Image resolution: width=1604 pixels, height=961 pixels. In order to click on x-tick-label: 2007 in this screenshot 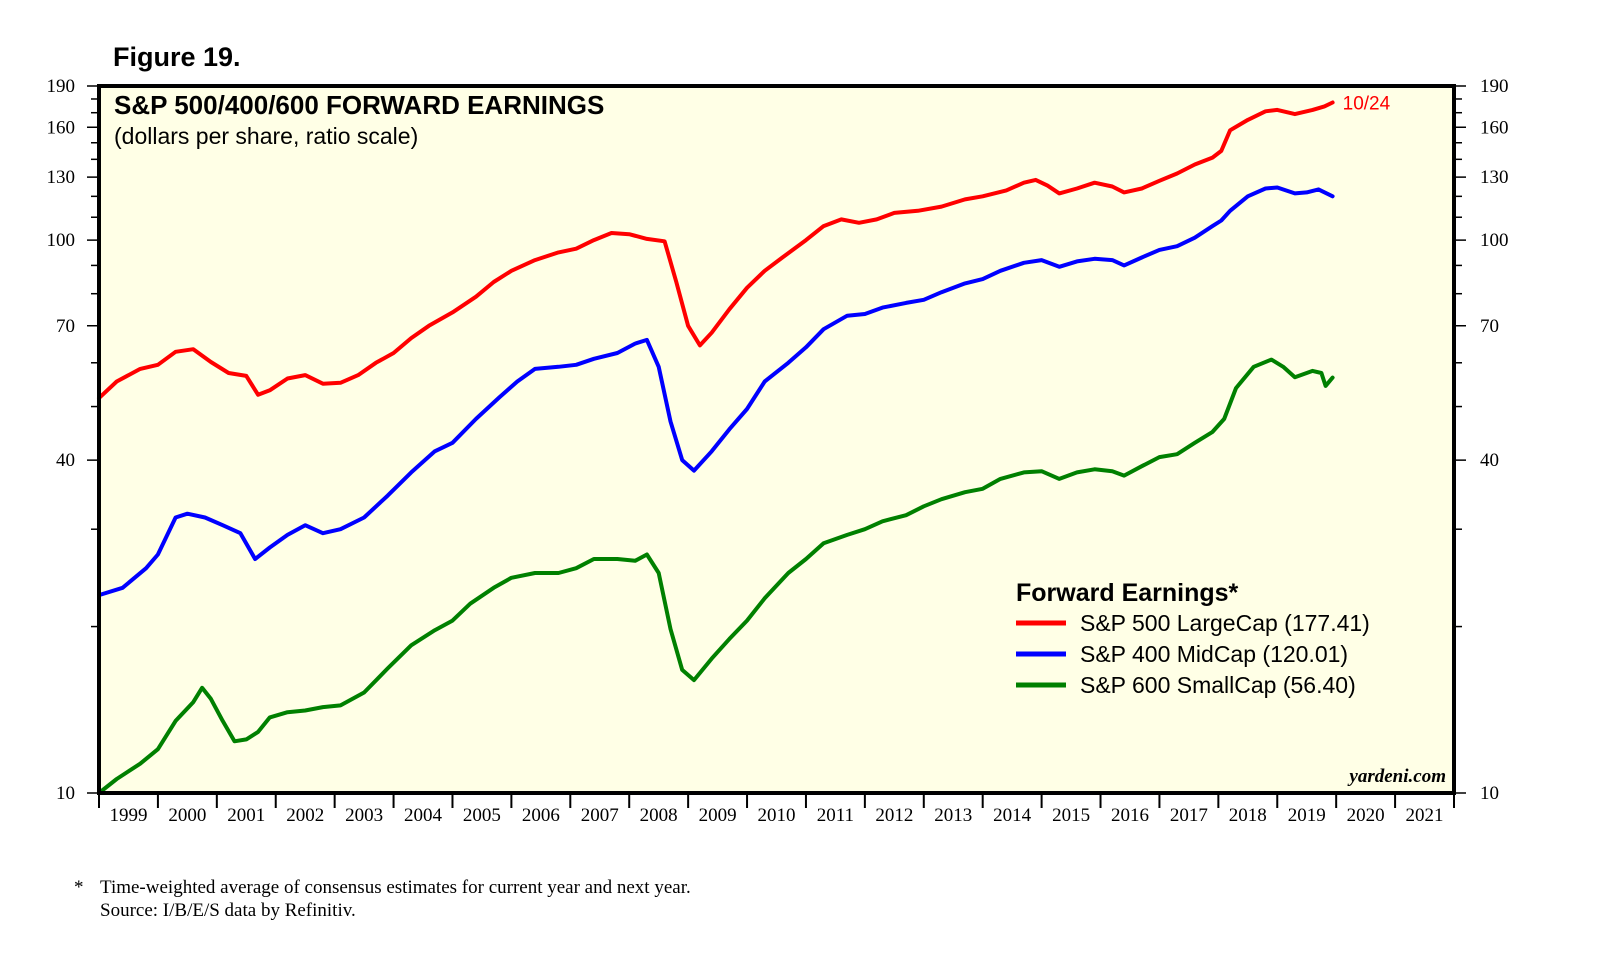, I will do `click(600, 815)`.